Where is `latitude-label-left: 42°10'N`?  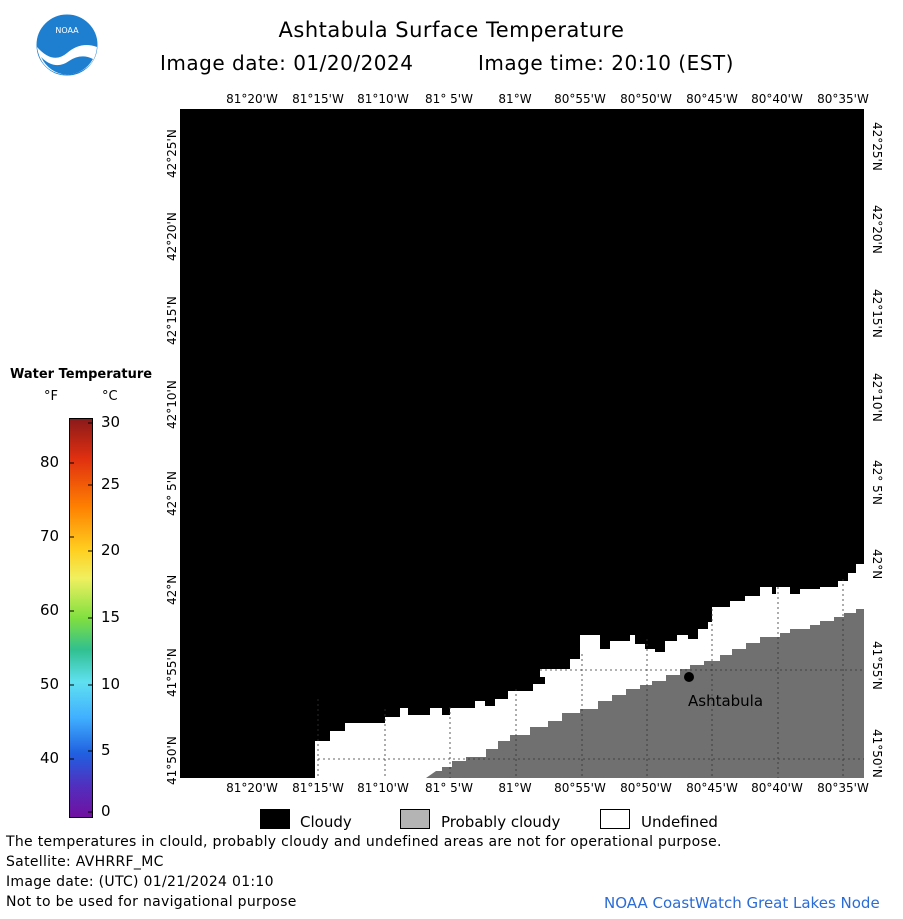
latitude-label-left: 42°10'N is located at coordinates (172, 404).